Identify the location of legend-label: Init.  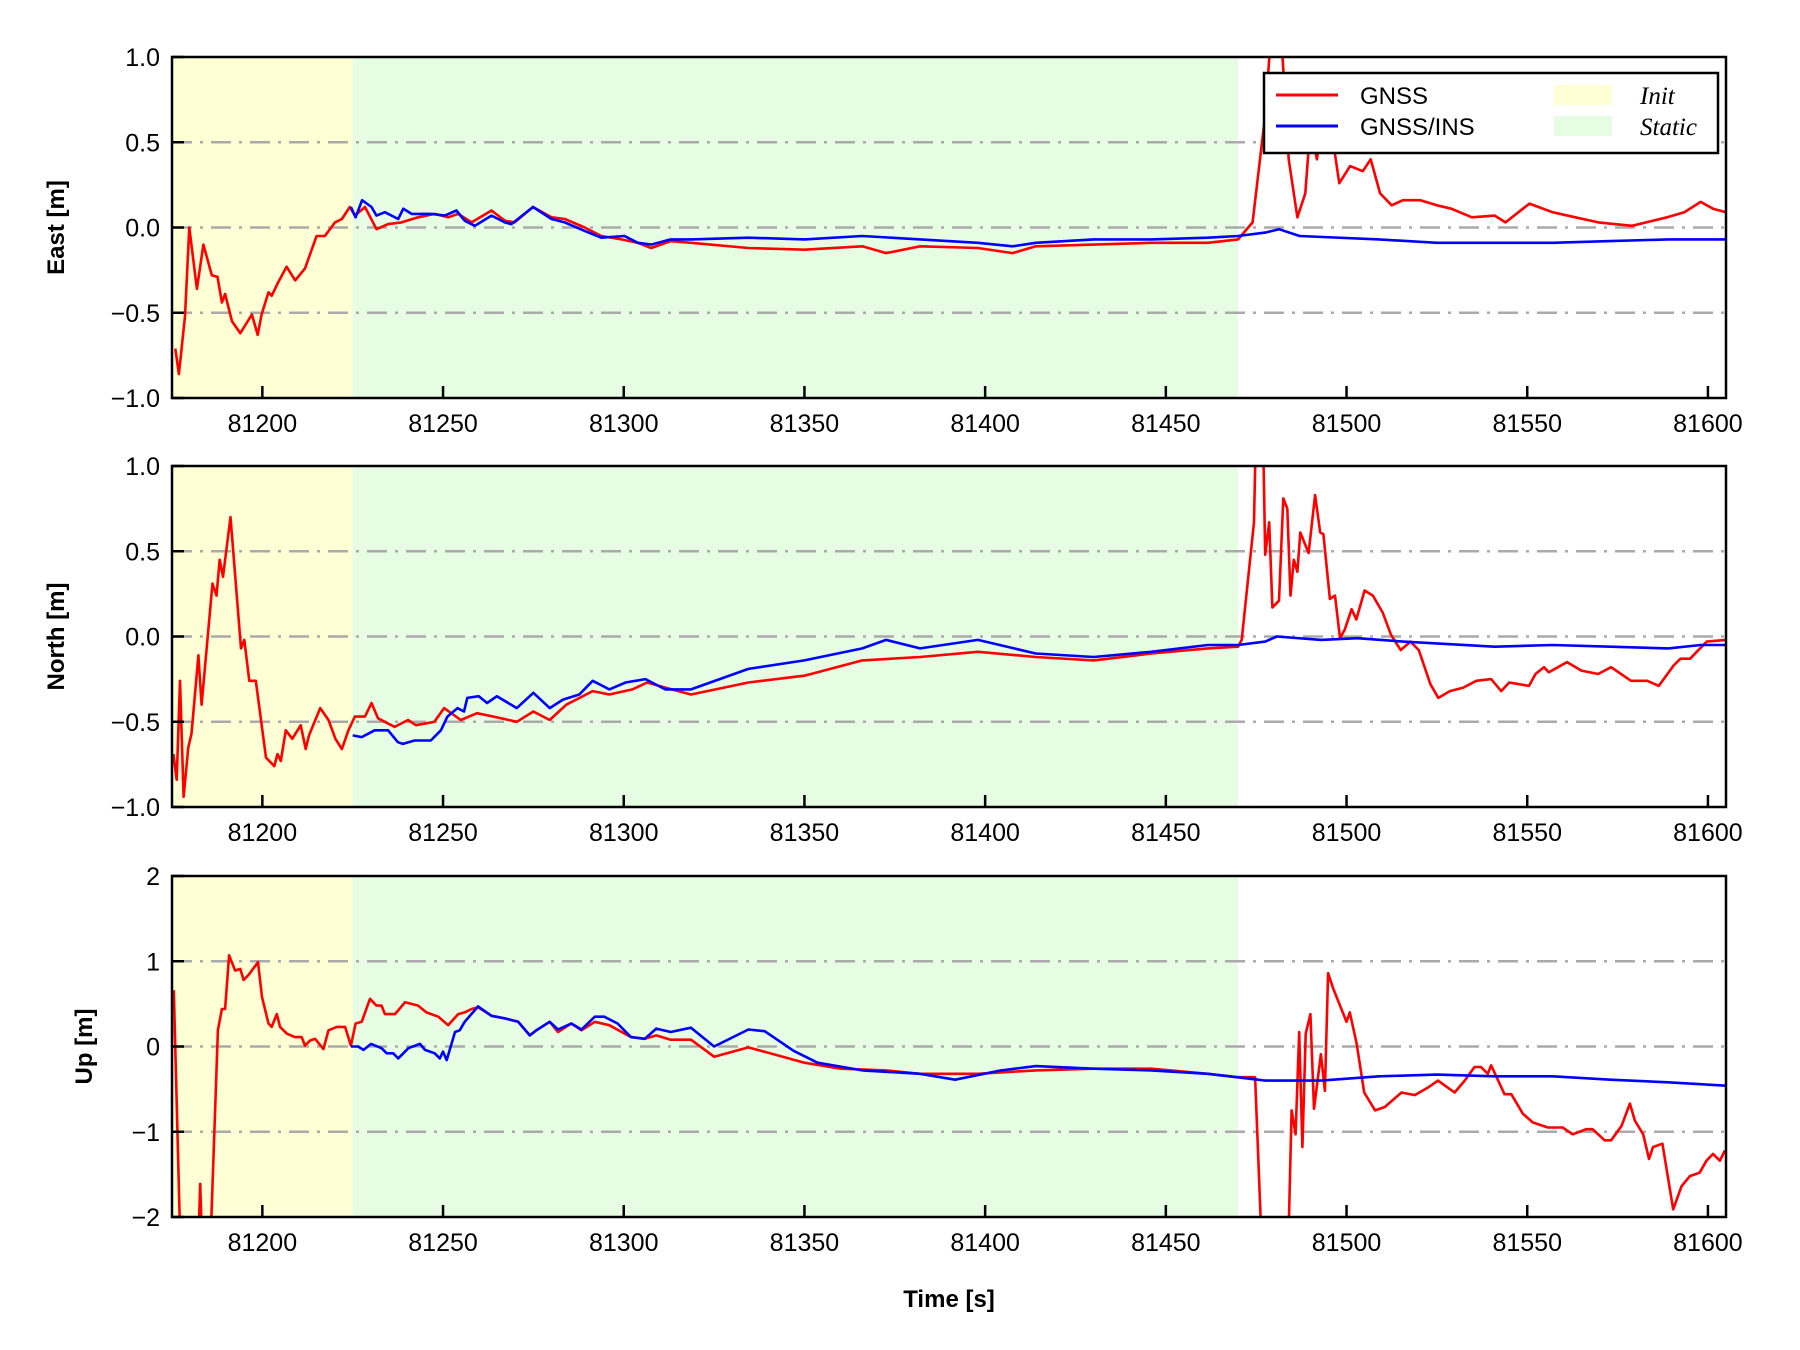
(1657, 96).